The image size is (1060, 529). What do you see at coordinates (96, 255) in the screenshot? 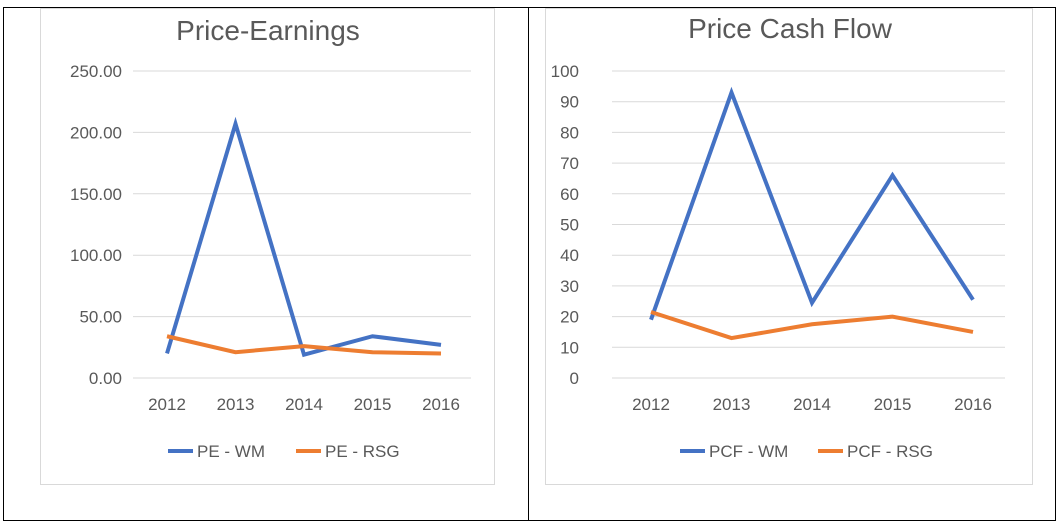
I see `pe-y-tick-label: 100.00` at bounding box center [96, 255].